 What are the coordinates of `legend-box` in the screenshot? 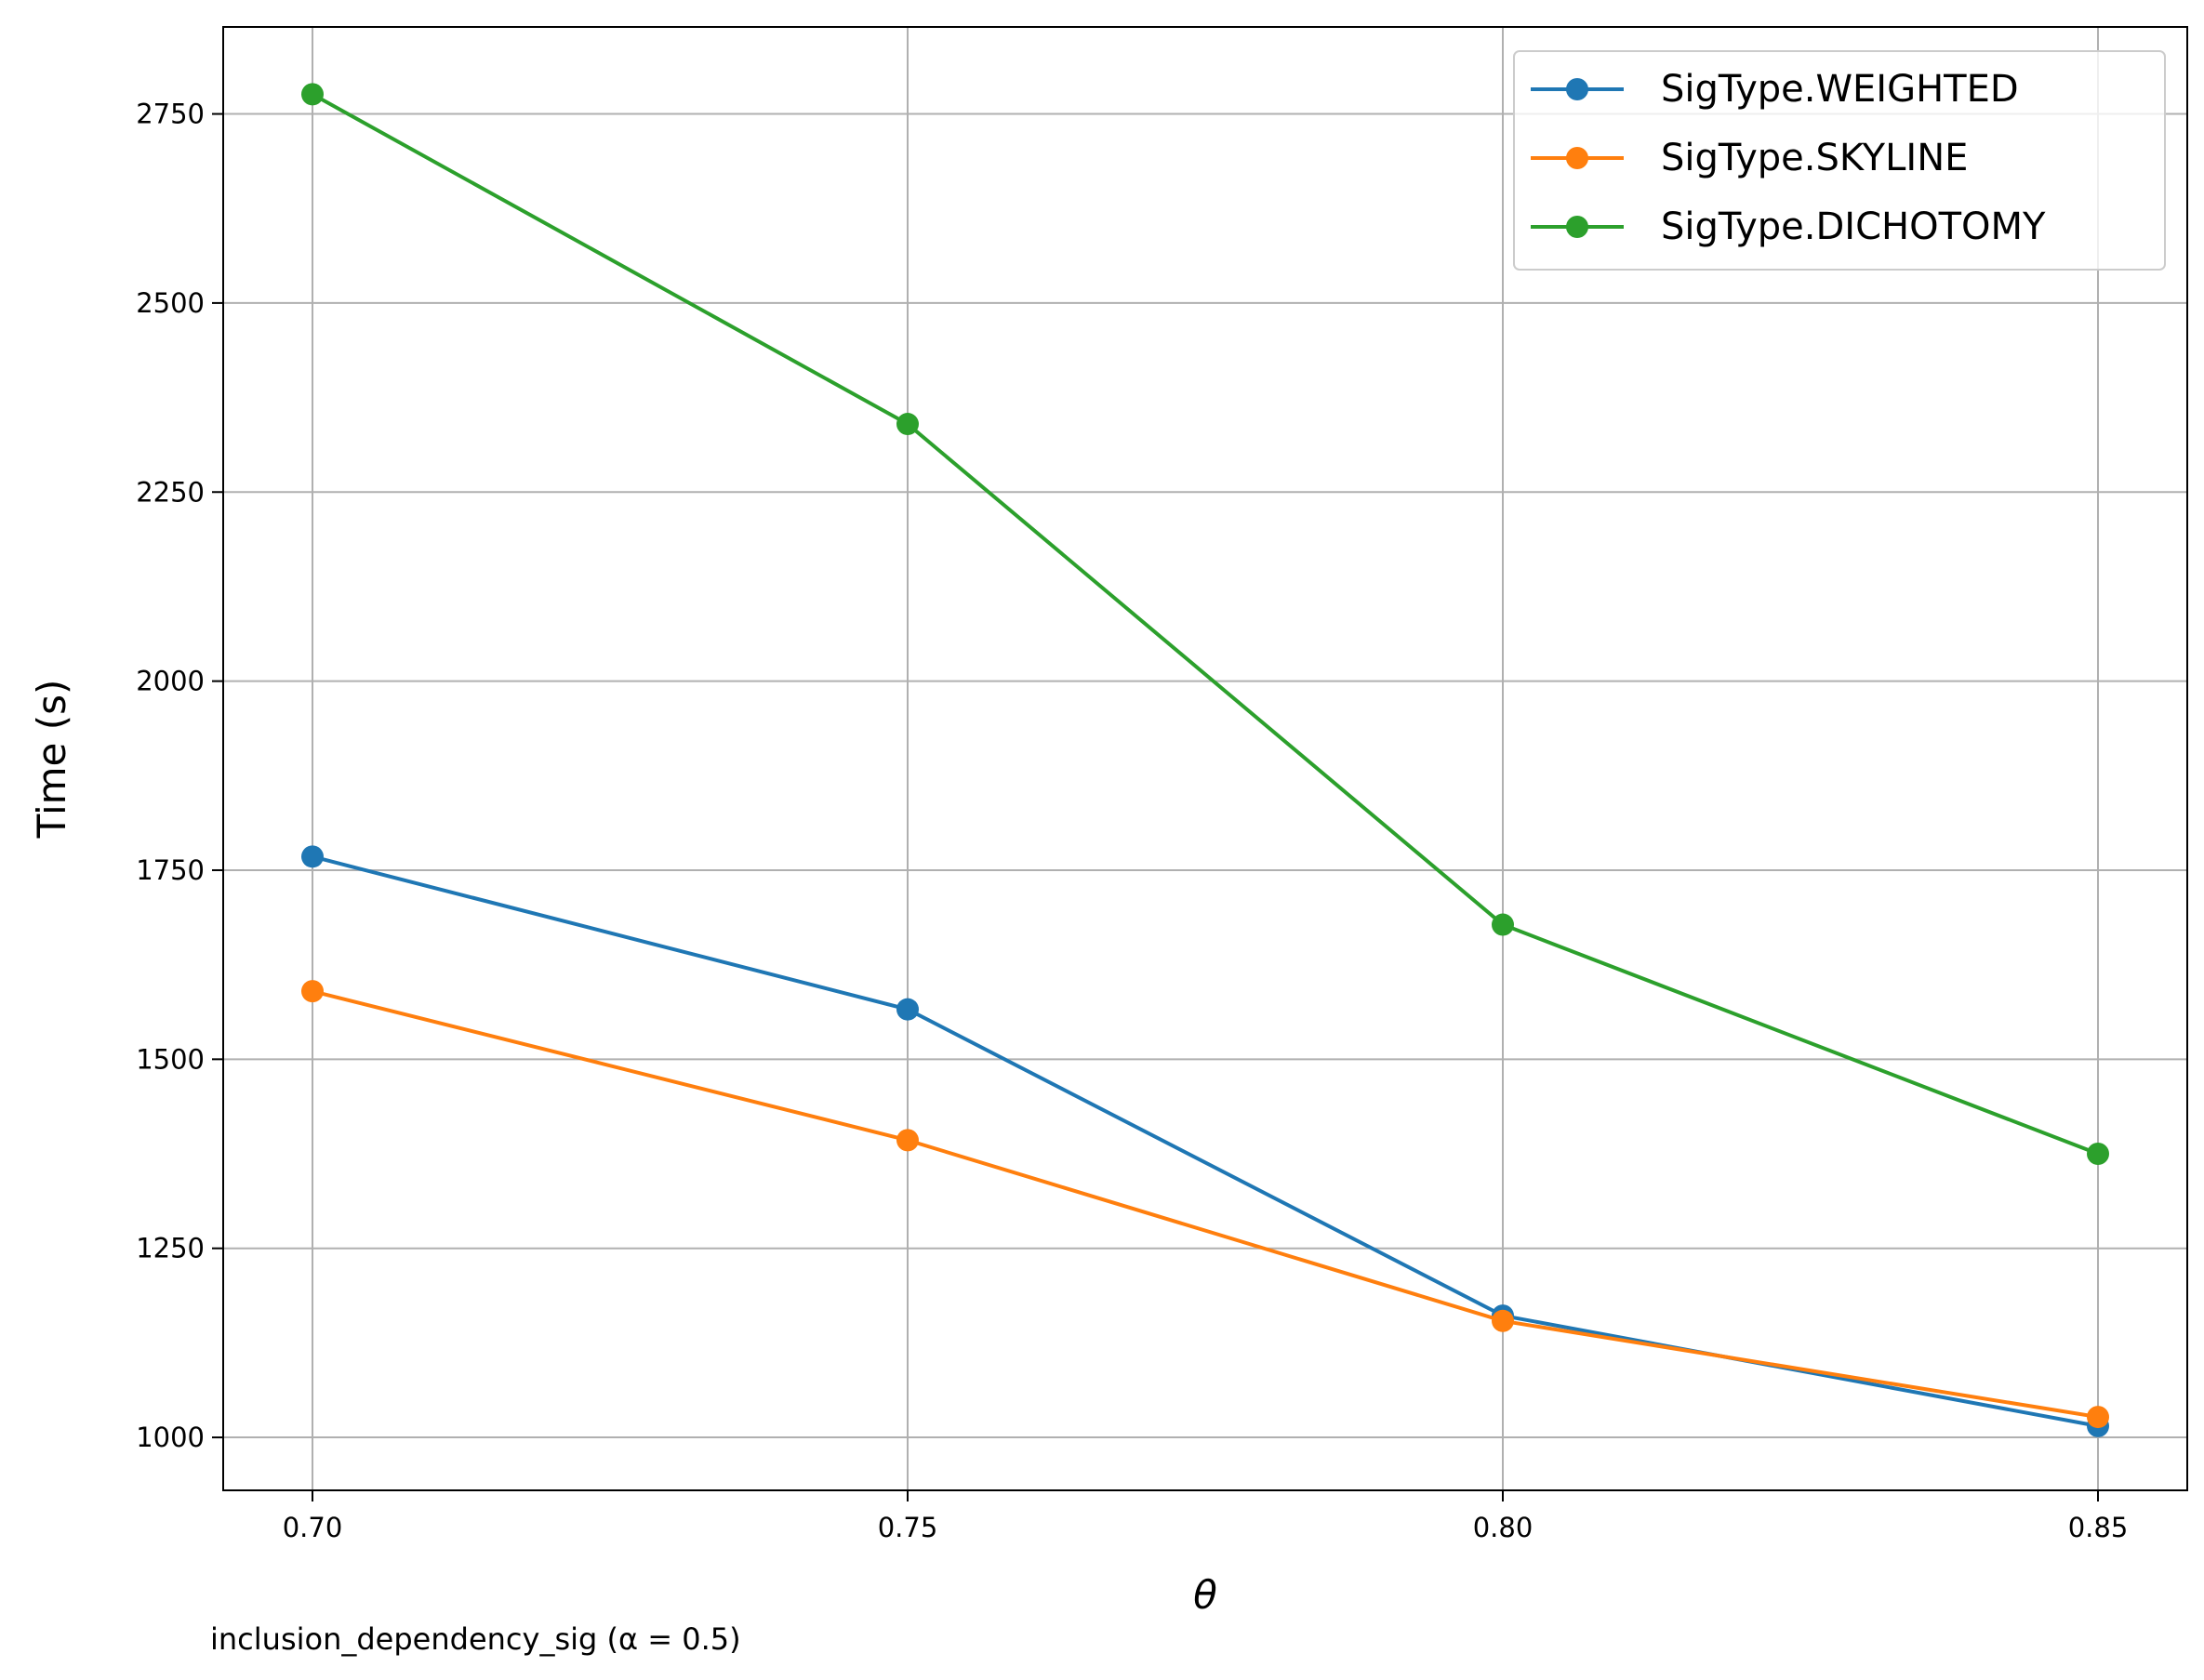 It's located at (1839, 160).